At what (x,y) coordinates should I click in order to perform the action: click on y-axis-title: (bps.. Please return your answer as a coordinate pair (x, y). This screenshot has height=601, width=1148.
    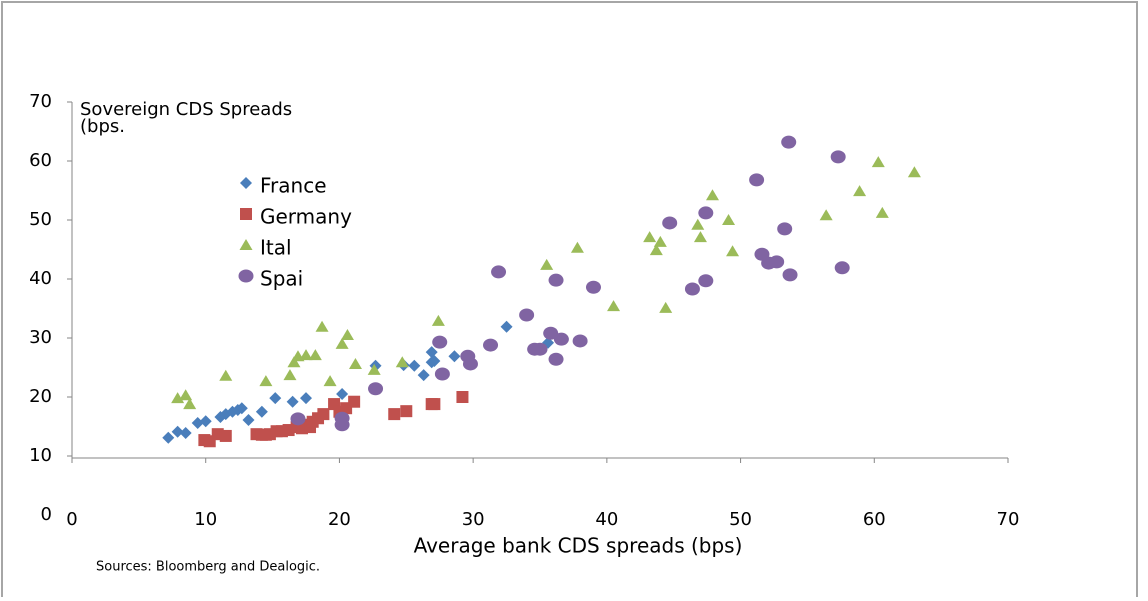
    Looking at the image, I should click on (102, 126).